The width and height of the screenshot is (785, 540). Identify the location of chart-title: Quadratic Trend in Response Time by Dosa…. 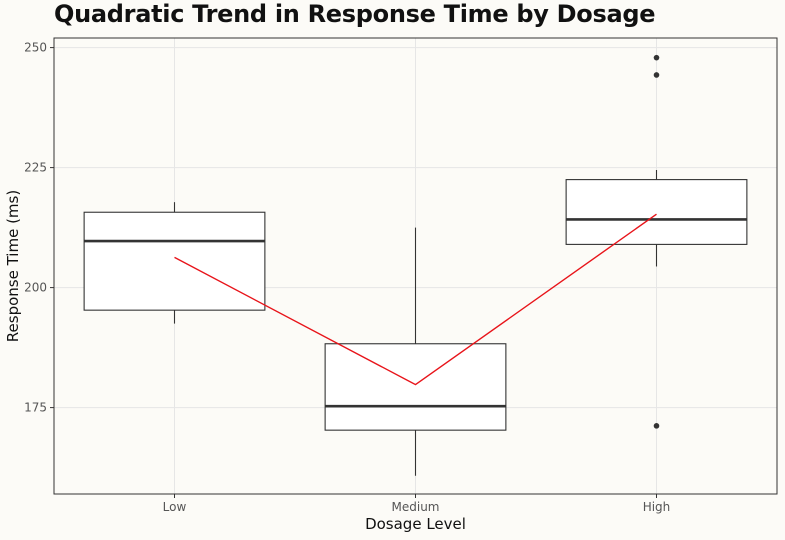
(355, 14).